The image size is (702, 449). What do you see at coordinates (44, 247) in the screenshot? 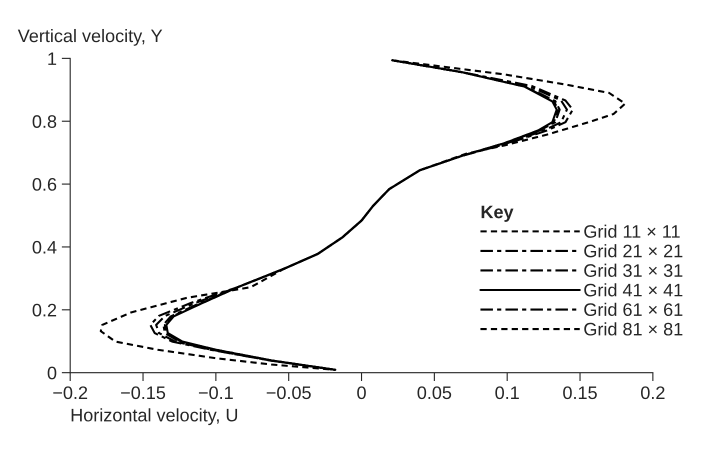
I see `y-tick-label: 0.4` at bounding box center [44, 247].